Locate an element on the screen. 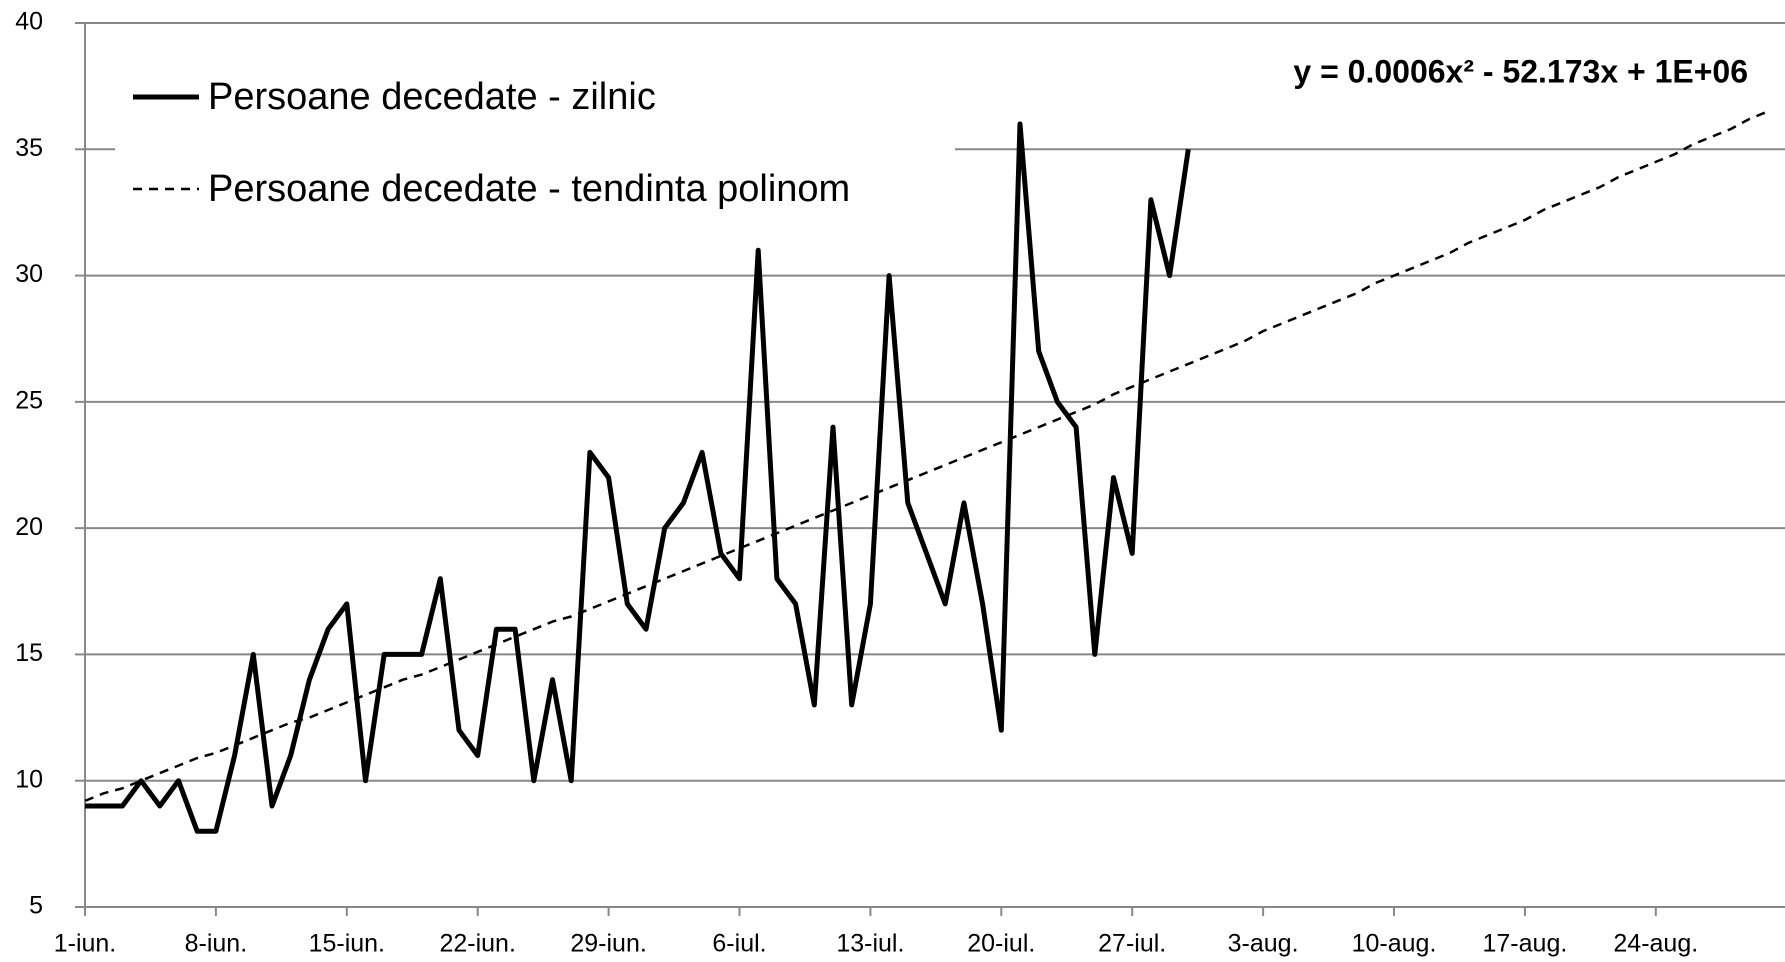  y-tick-label: 20 is located at coordinates (29, 527).